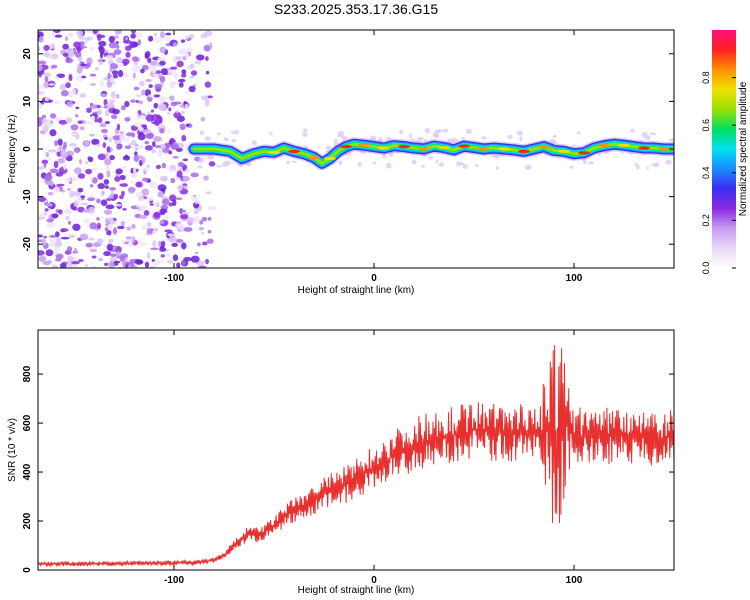  What do you see at coordinates (743, 148) in the screenshot?
I see `colorbar-label: Normalized spectral amplitude` at bounding box center [743, 148].